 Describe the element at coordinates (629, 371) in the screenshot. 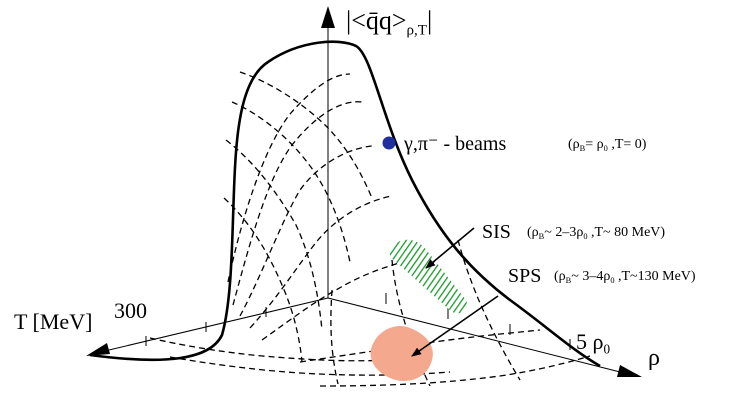

I see `density-axis-arrowhead` at that location.